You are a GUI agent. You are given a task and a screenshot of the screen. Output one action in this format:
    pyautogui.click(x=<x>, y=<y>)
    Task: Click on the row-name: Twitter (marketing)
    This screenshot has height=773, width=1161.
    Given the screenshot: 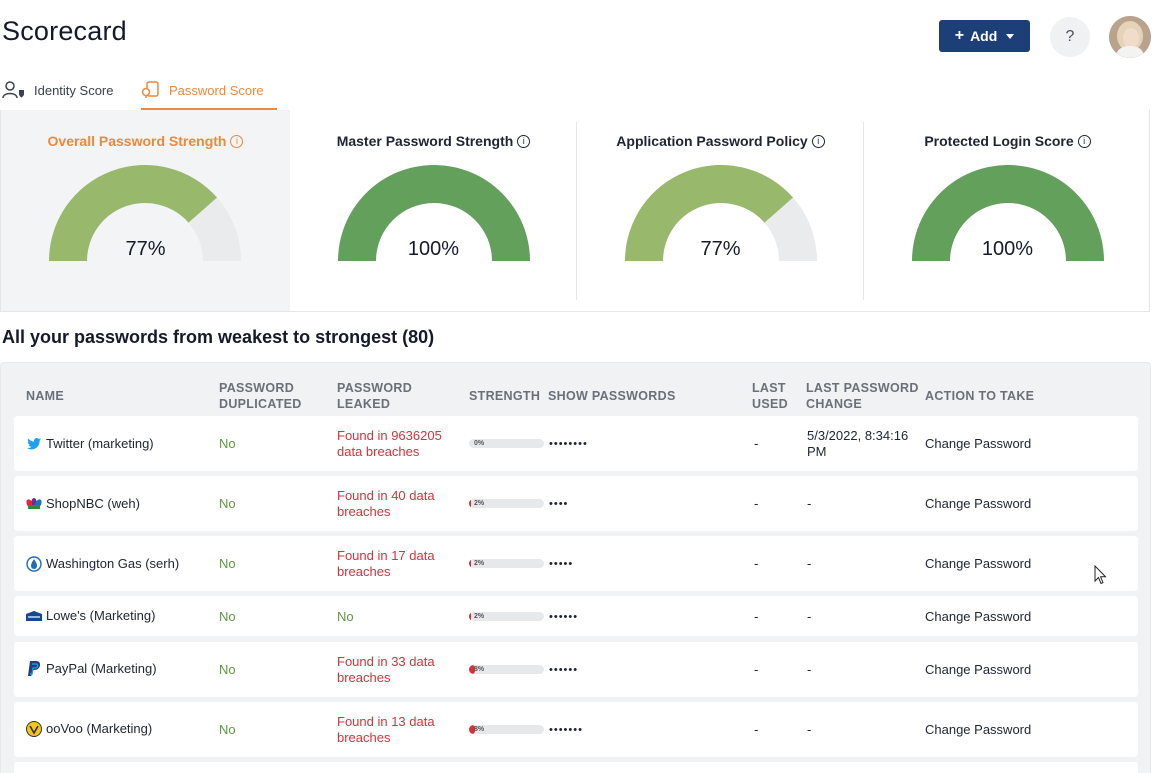 What is the action you would take?
    pyautogui.click(x=100, y=443)
    